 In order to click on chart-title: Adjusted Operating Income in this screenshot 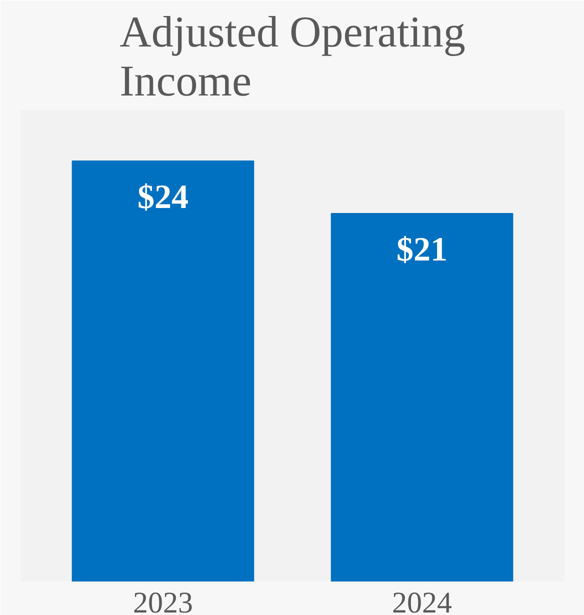, I will do `click(293, 57)`.